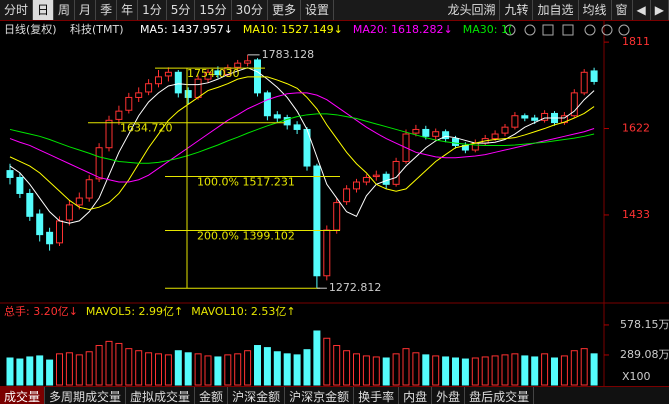 This screenshot has height=404, width=669. I want to click on instrument-name: 科技(TMT), so click(97, 29).